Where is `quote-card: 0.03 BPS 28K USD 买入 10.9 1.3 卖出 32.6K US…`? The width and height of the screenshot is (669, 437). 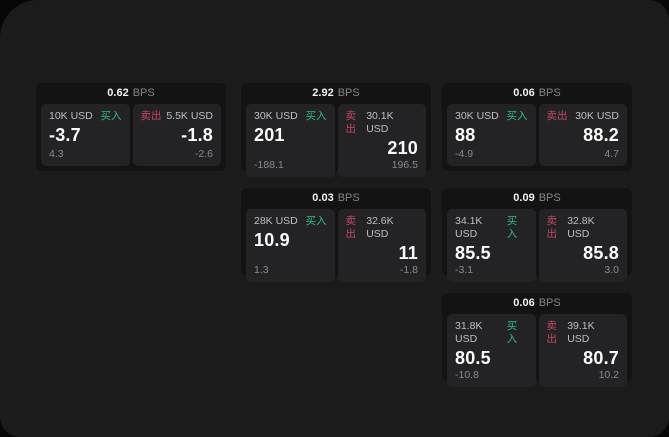
quote-card: 0.03 BPS 28K USD 买入 10.9 1.3 卖出 32.6K US… is located at coordinates (336, 235).